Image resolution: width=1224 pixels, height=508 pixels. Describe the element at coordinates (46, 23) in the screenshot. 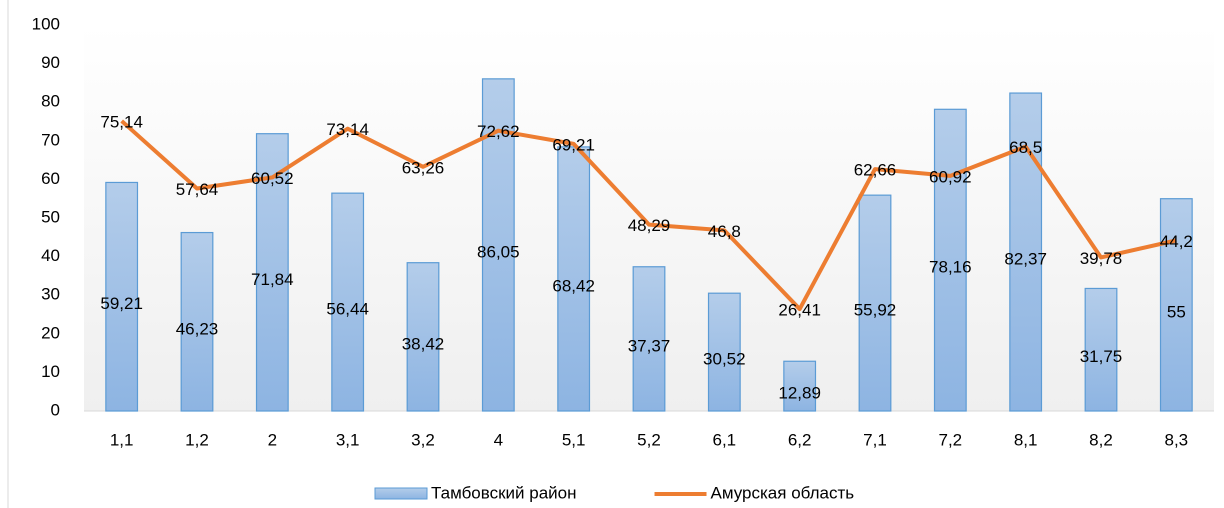

I see `y-tick-label: 100` at that location.